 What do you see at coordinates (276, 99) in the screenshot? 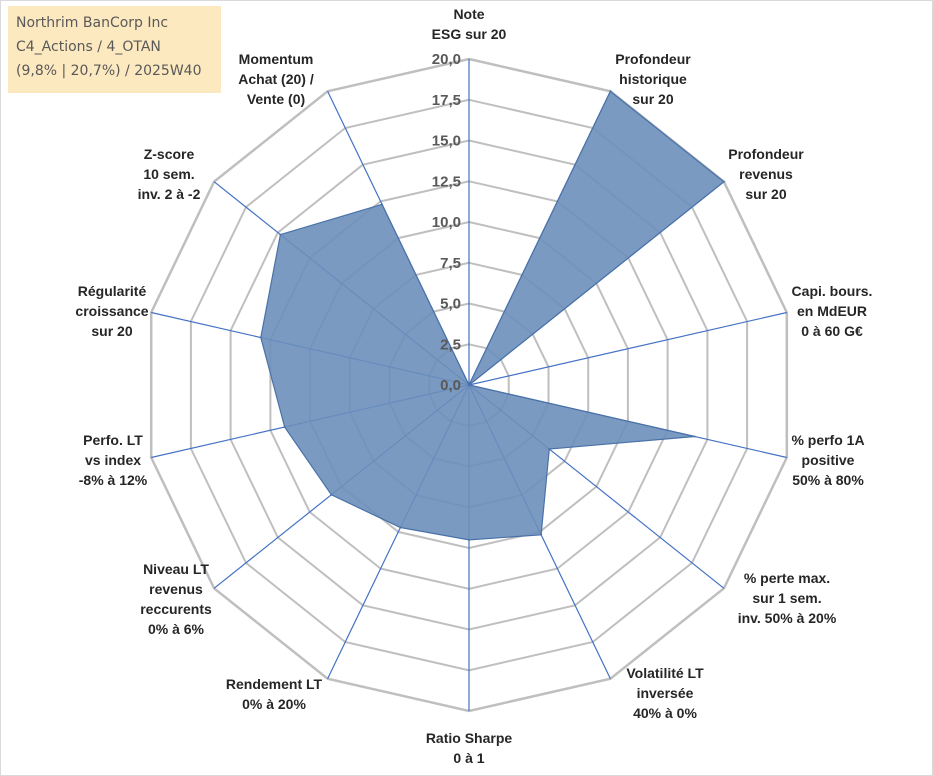
I see `axis-label-13-line-2: Vente (0)` at bounding box center [276, 99].